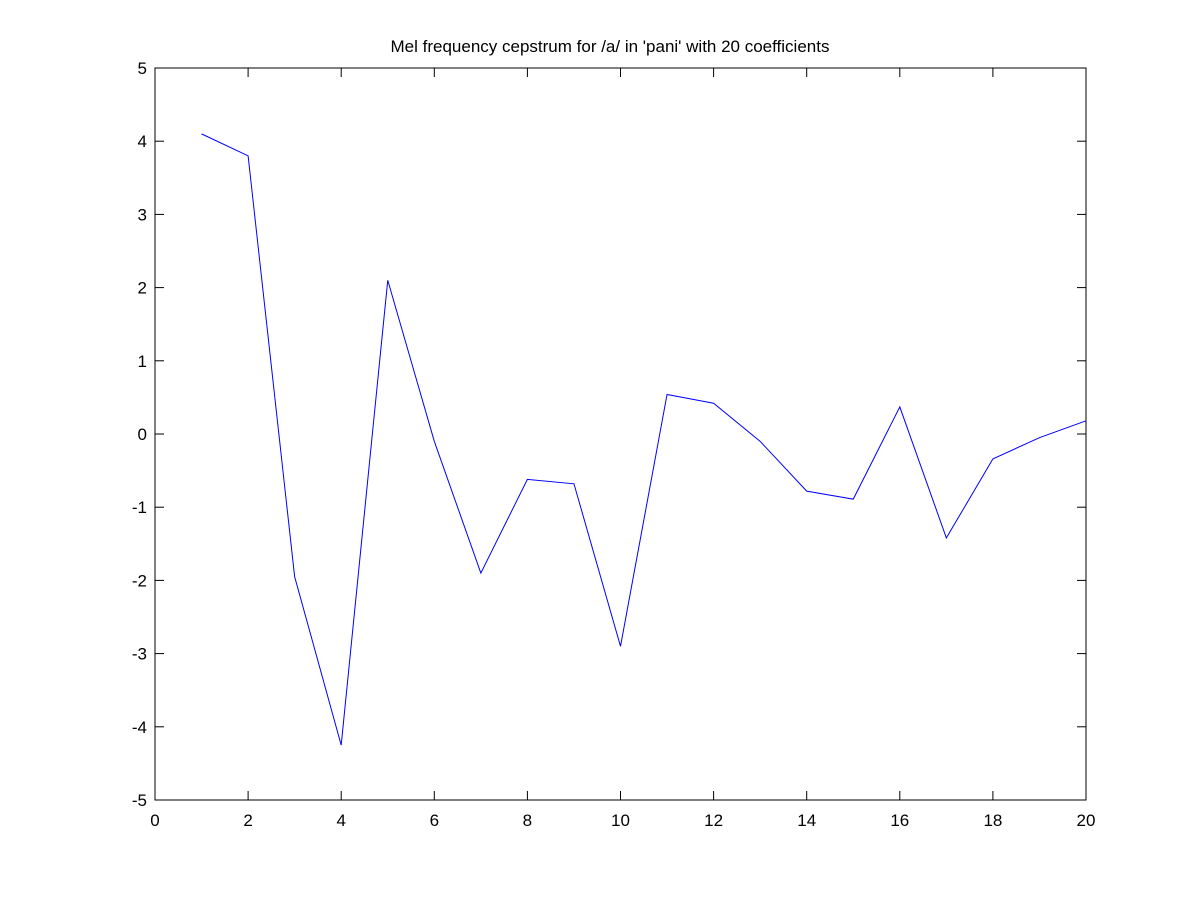  I want to click on x-tick-label: 6, so click(434, 820).